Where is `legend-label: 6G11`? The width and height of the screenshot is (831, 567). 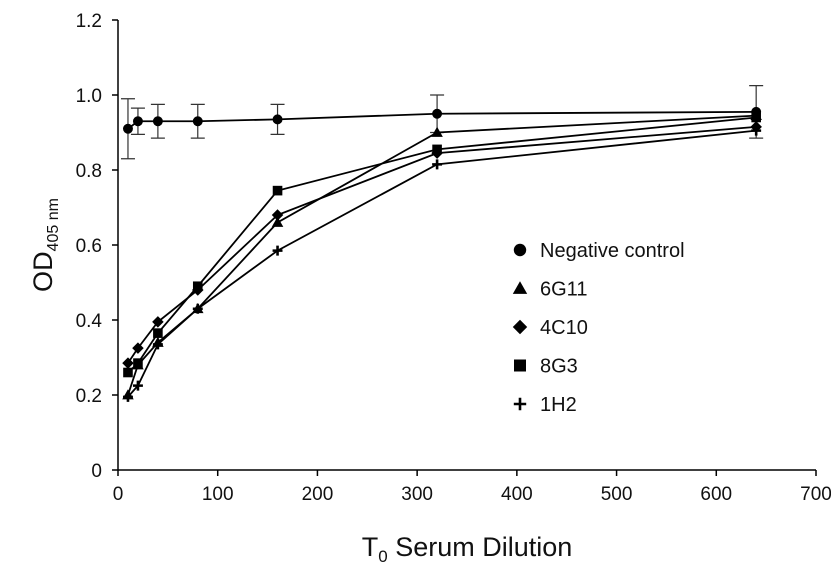 legend-label: 6G11 is located at coordinates (563, 290).